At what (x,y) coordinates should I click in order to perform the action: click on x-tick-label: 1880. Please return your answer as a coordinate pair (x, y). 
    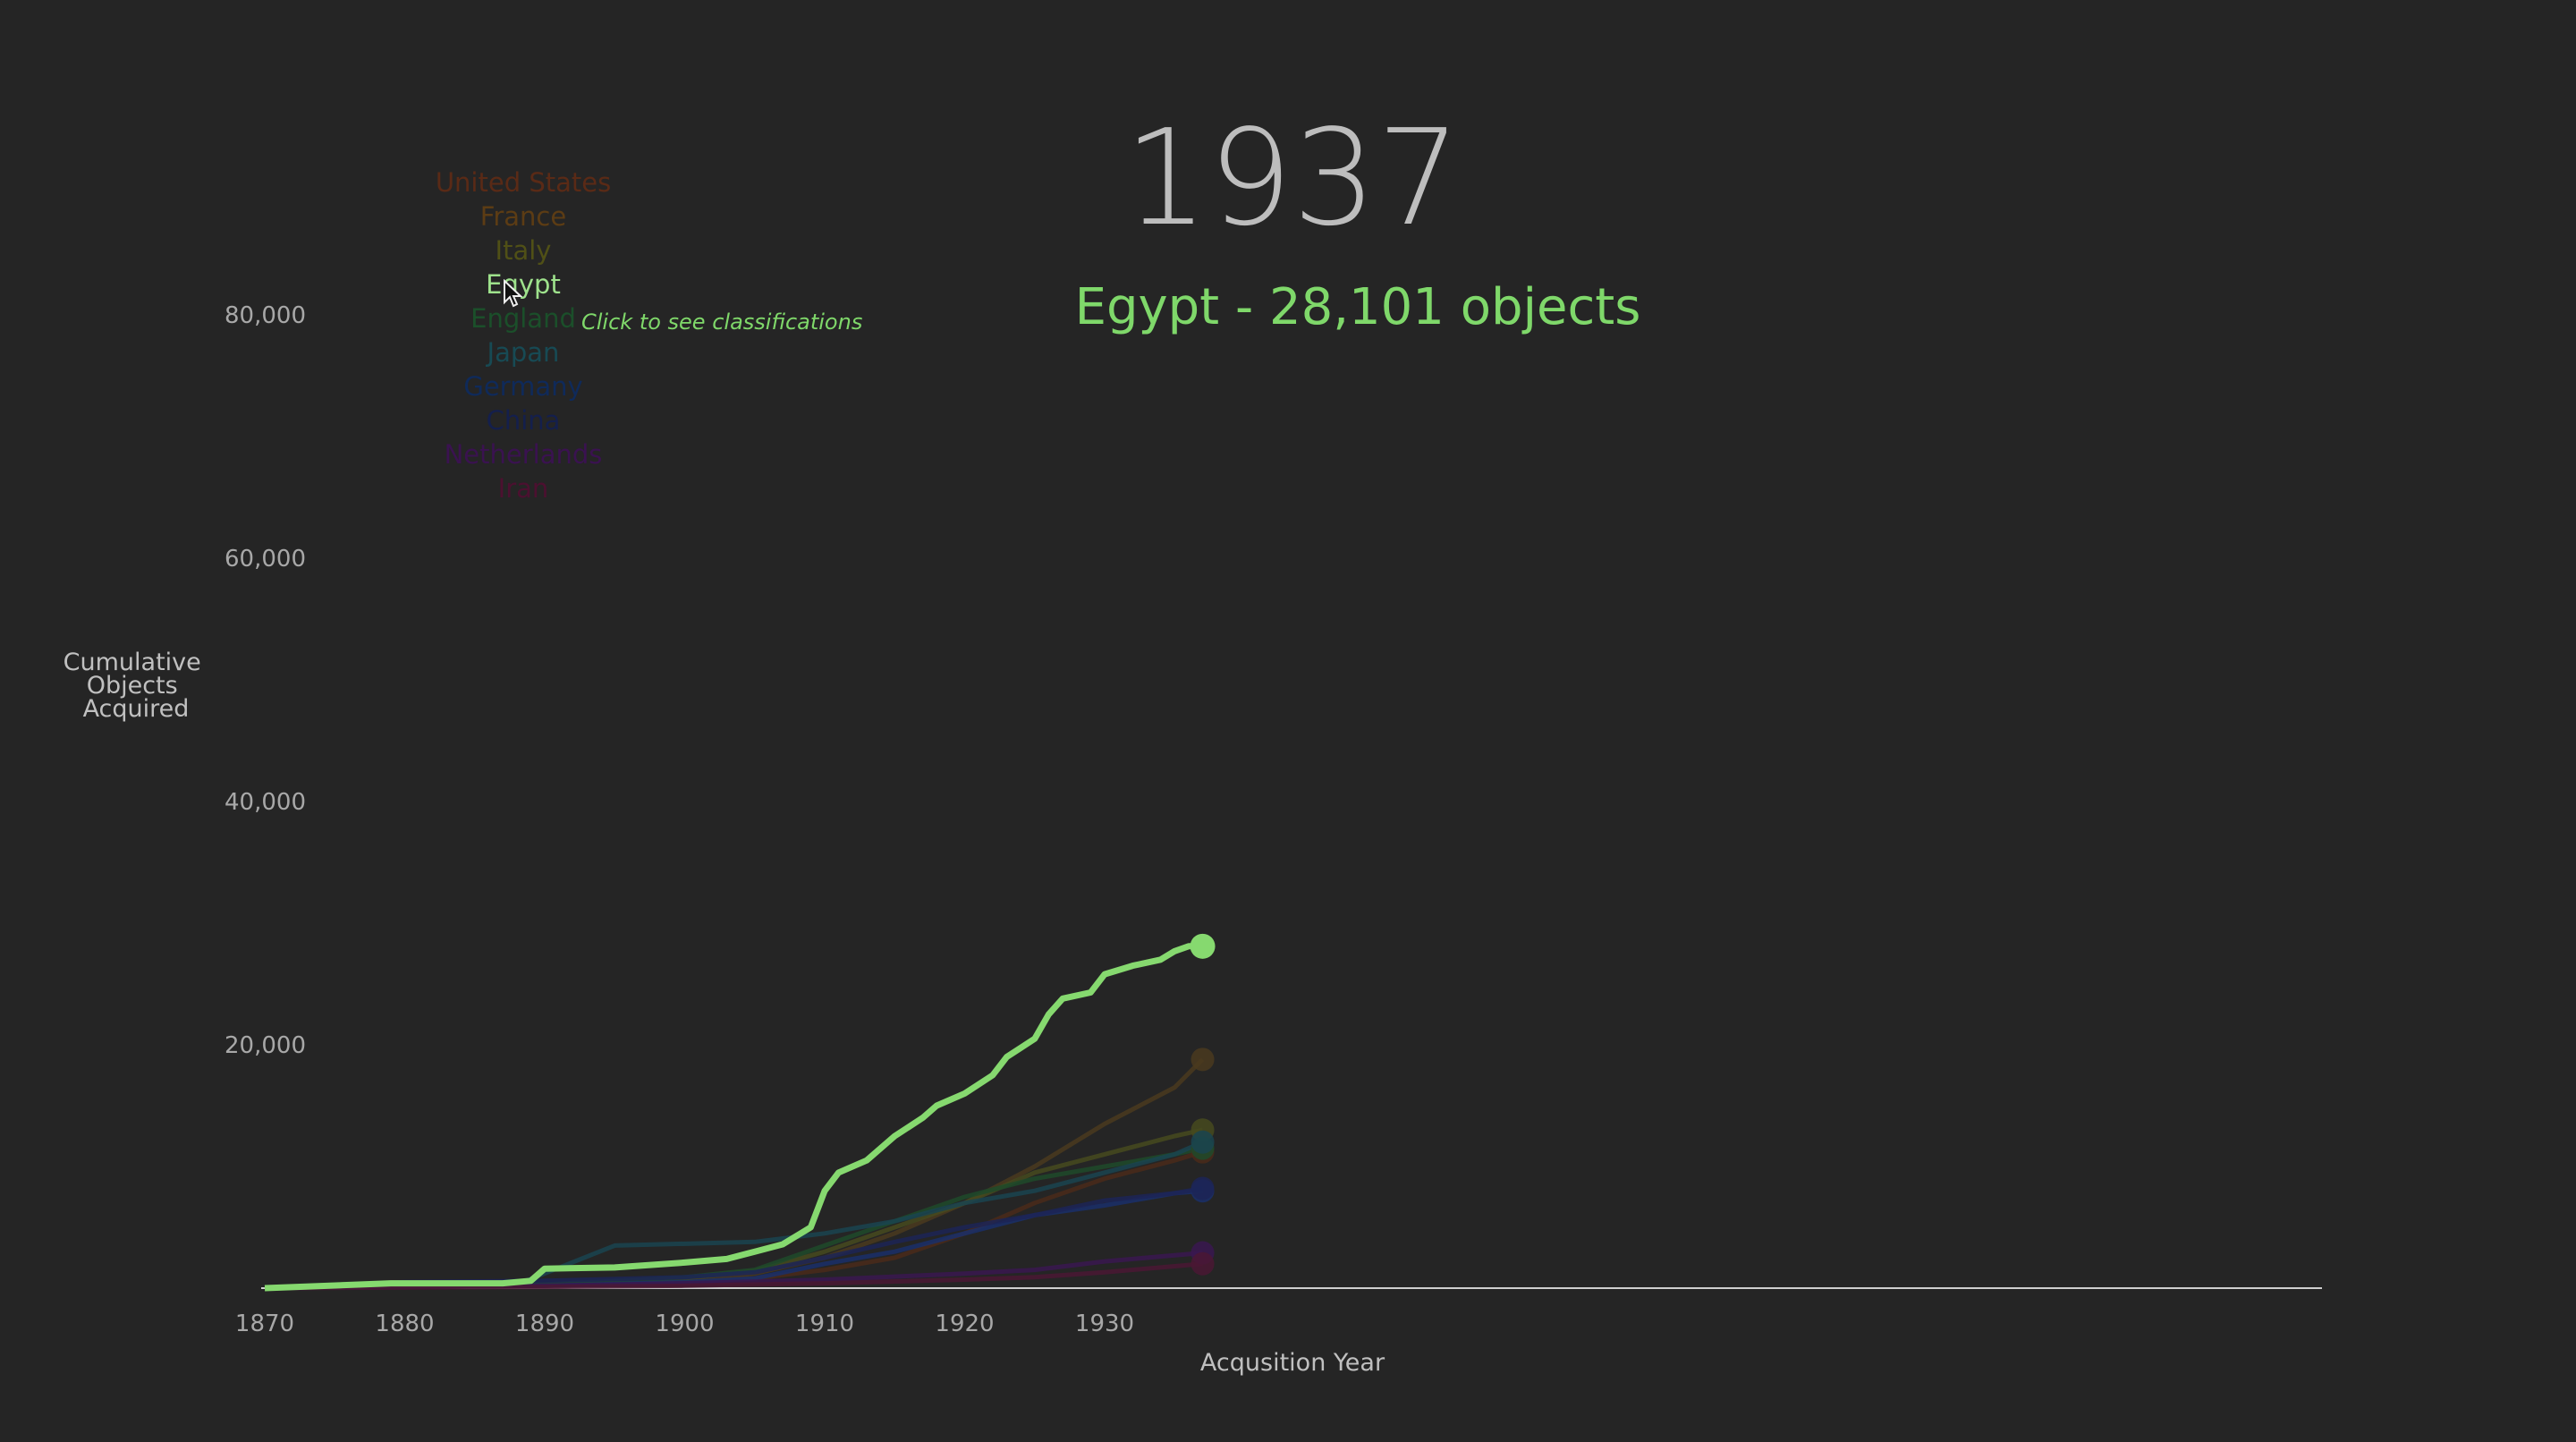
    Looking at the image, I should click on (404, 1324).